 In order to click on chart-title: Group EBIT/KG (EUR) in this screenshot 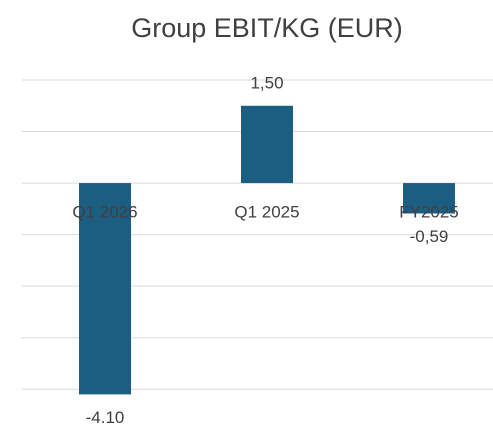, I will do `click(267, 28)`.